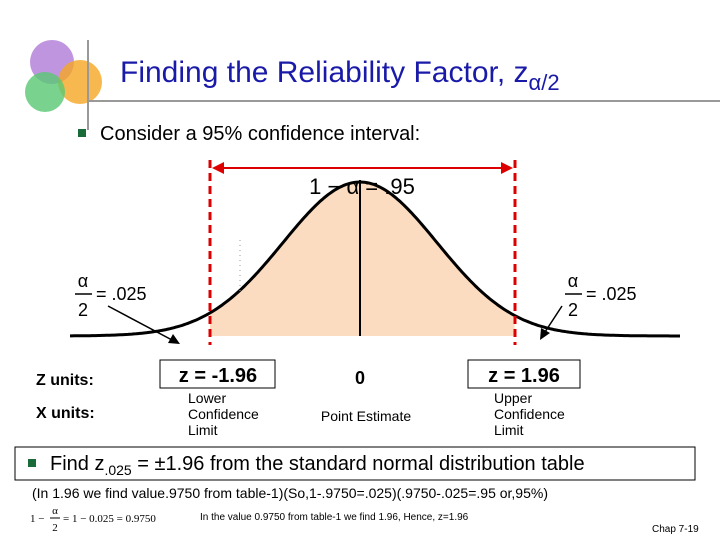  What do you see at coordinates (207, 398) in the screenshot?
I see `label-line: Lower` at bounding box center [207, 398].